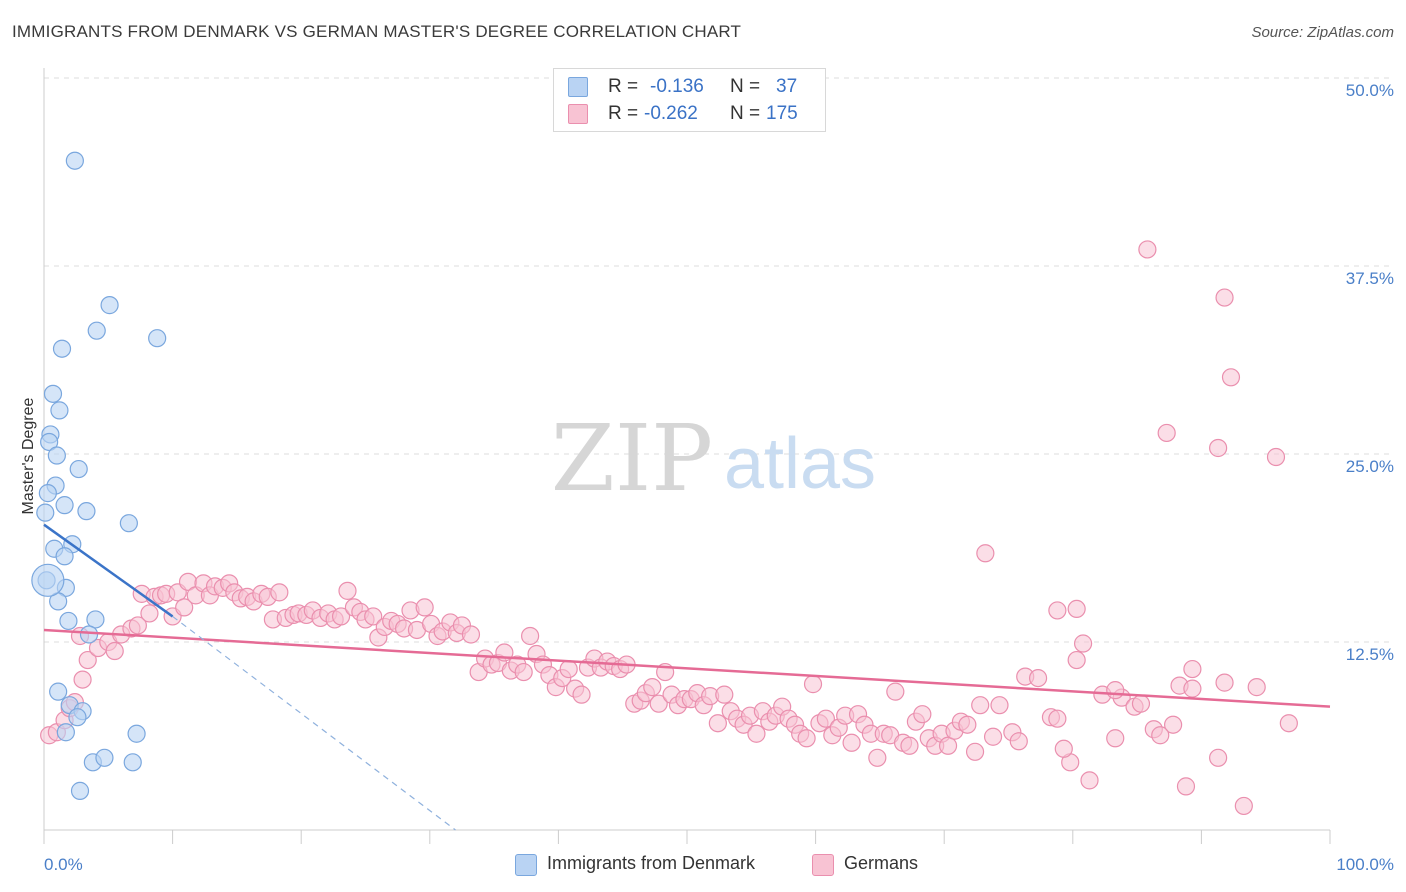  What do you see at coordinates (1370, 90) in the screenshot?
I see `y-tick-label: 50.0%` at bounding box center [1370, 90].